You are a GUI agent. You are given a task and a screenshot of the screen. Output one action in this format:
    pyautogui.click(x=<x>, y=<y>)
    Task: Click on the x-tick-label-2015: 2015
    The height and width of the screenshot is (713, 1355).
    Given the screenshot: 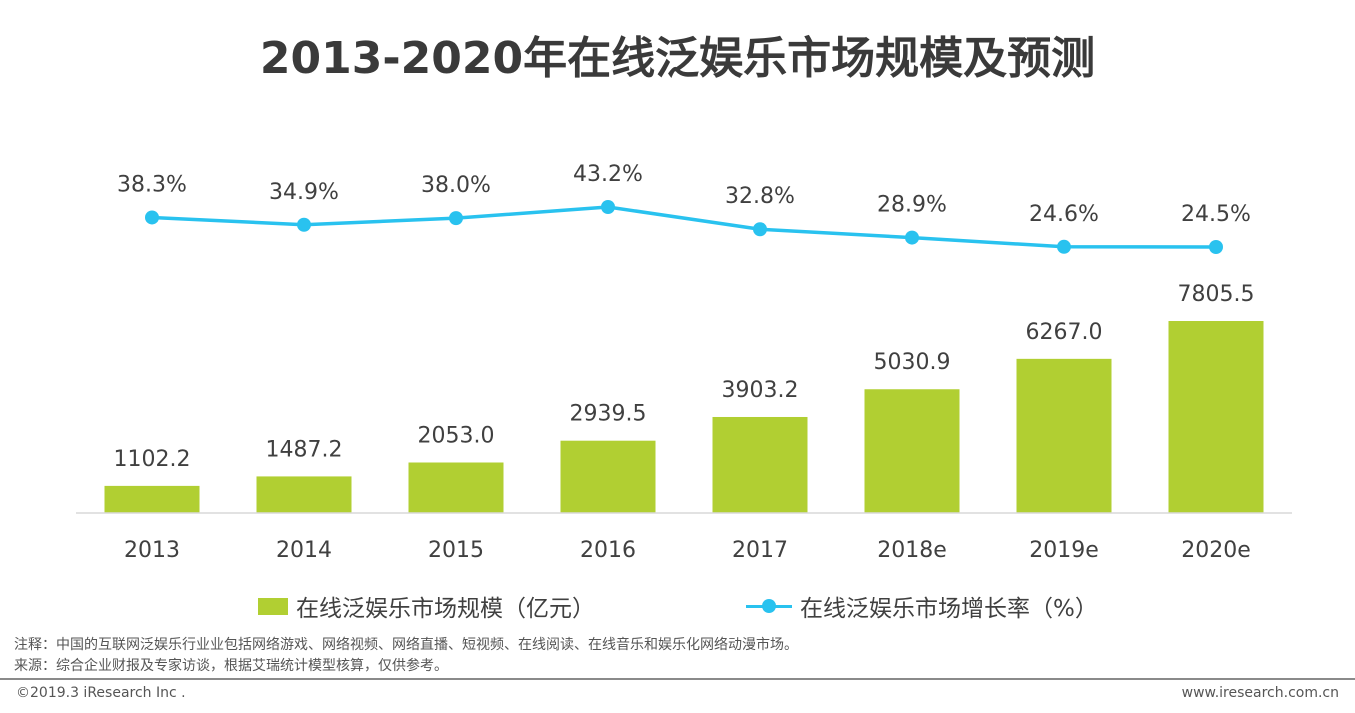 What is the action you would take?
    pyautogui.click(x=456, y=550)
    